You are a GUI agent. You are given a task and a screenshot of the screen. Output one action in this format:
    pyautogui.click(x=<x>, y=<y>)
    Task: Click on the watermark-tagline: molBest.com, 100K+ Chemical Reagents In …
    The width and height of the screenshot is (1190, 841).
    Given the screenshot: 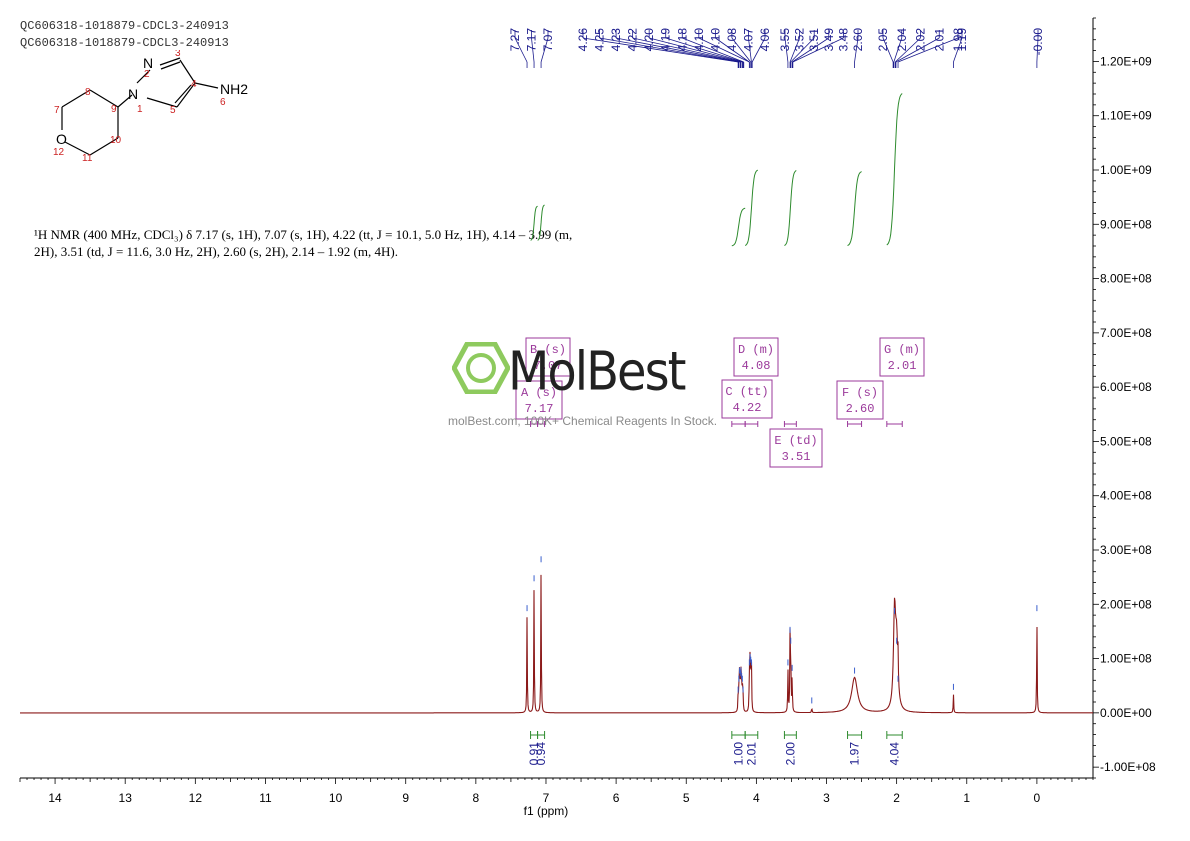 What is the action you would take?
    pyautogui.click(x=583, y=421)
    